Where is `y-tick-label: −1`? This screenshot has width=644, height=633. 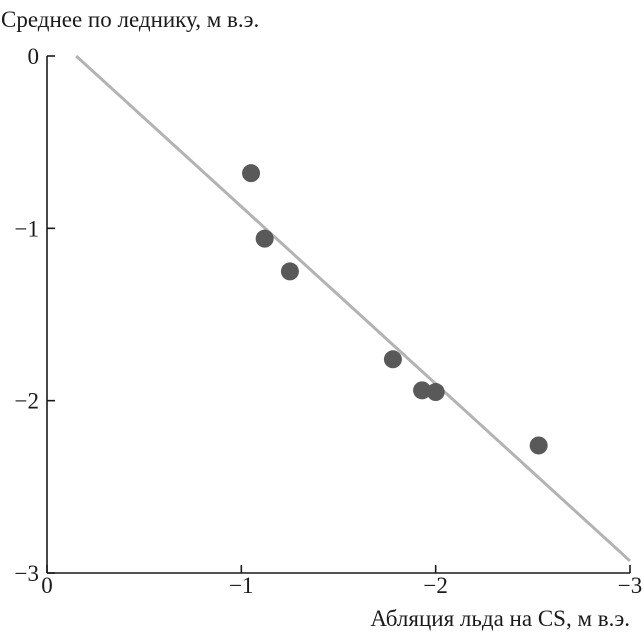 y-tick-label: −1 is located at coordinates (27, 228).